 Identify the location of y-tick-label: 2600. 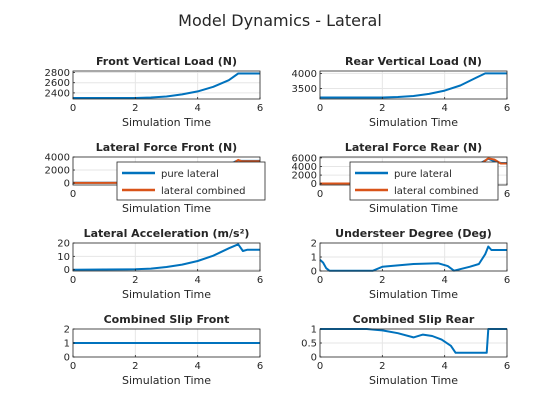
(57, 83).